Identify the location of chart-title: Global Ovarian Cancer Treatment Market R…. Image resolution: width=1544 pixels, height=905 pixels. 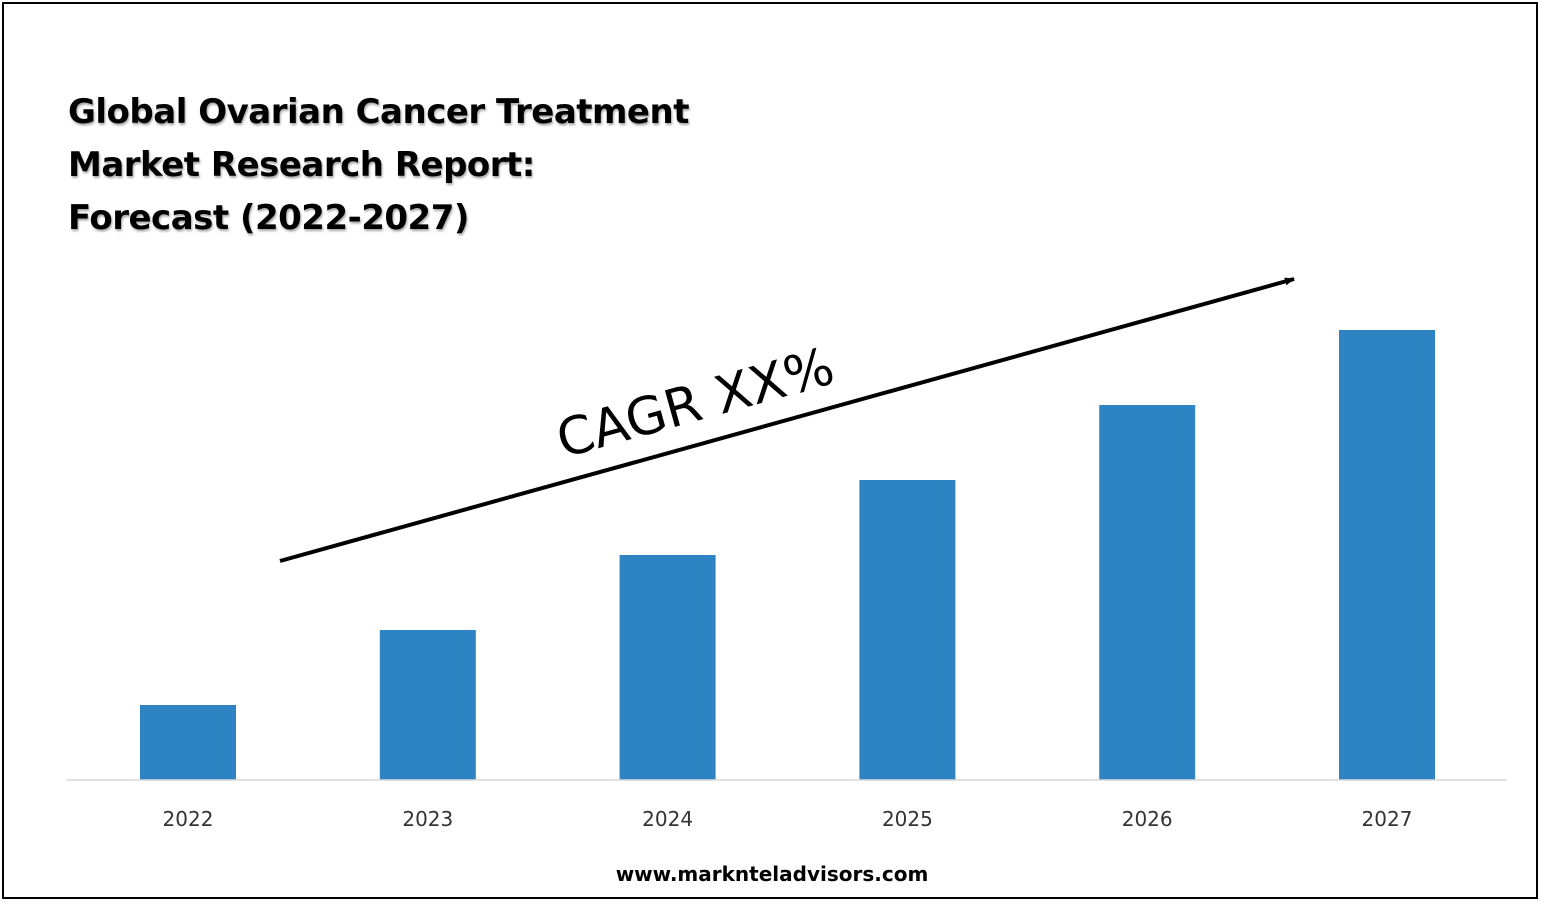
(378, 165).